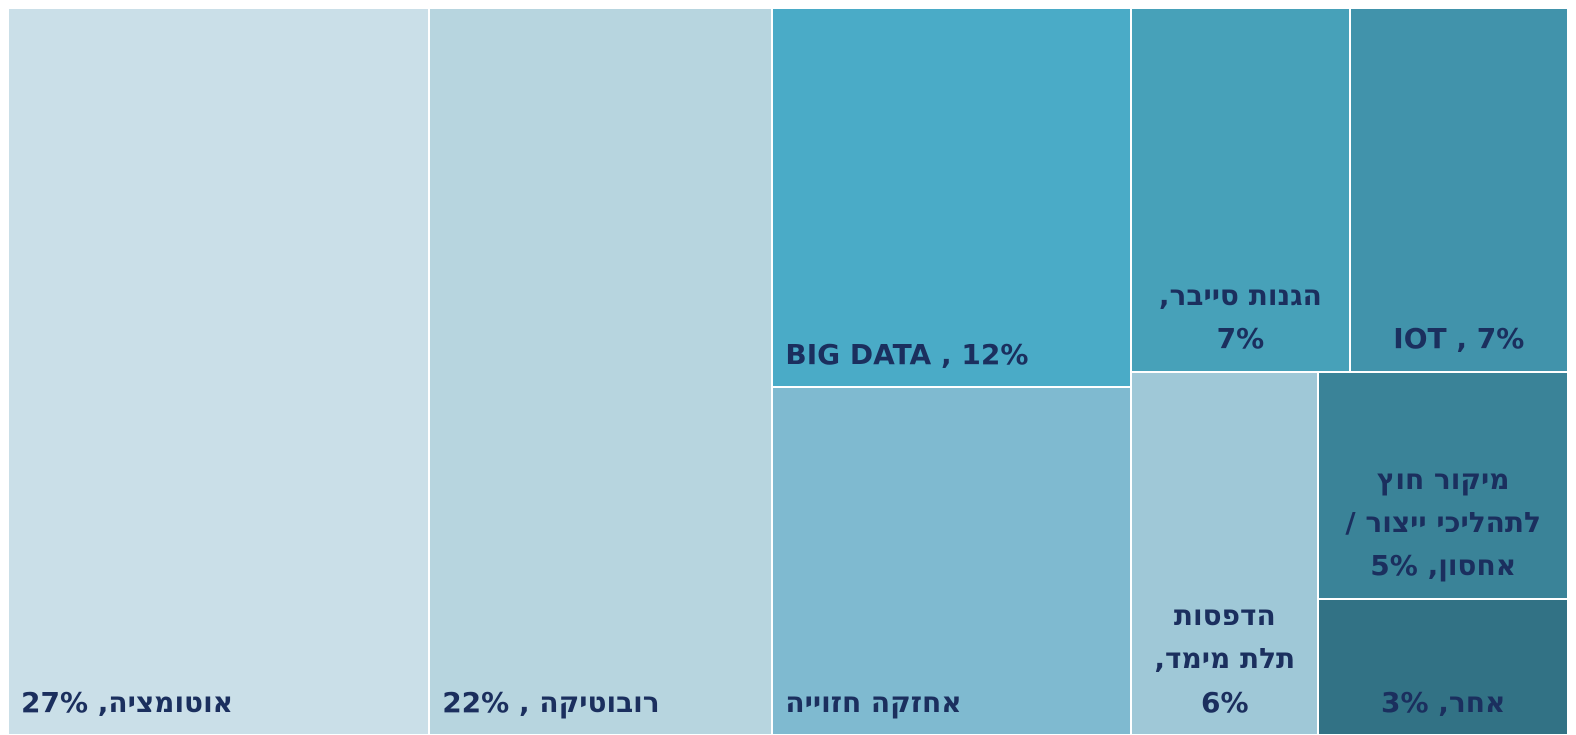 This screenshot has width=1576, height=735. What do you see at coordinates (1443, 666) in the screenshot?
I see `treemap-cell: אחר, 3%` at bounding box center [1443, 666].